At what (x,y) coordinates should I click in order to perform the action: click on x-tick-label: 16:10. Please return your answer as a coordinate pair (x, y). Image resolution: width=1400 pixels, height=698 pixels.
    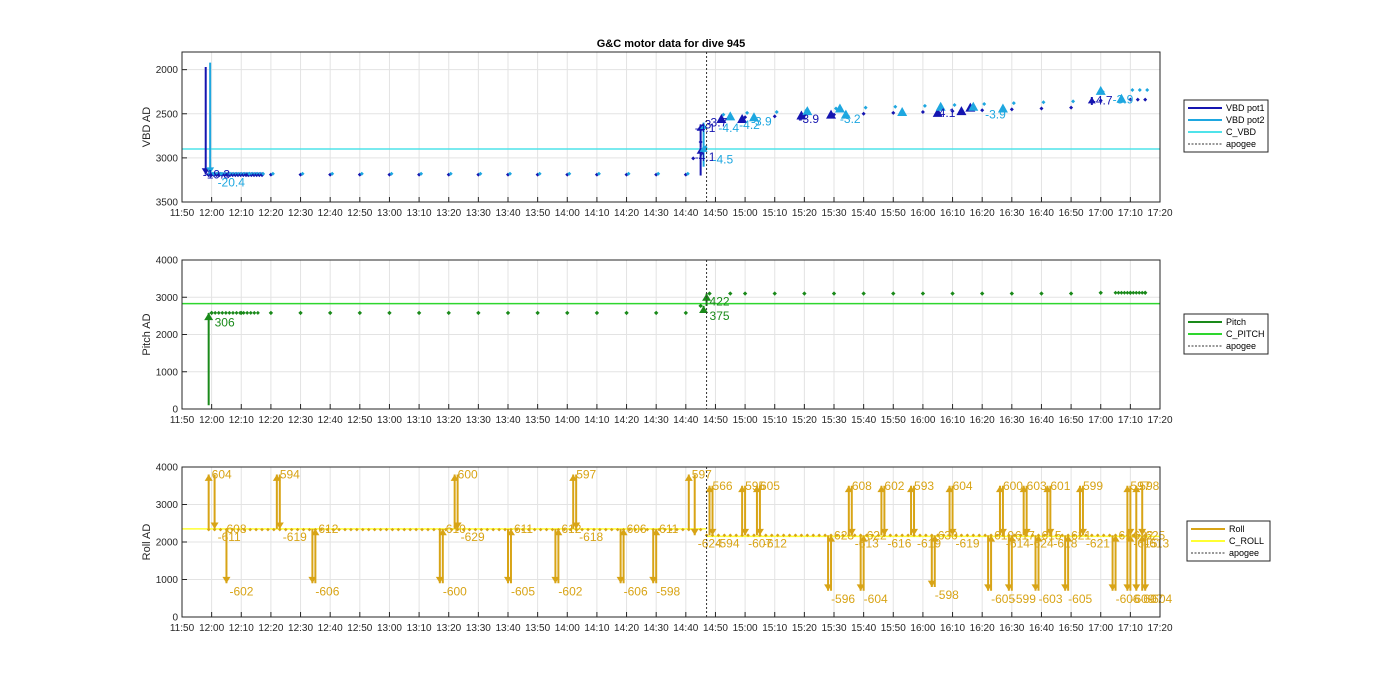
    Looking at the image, I should click on (952, 628).